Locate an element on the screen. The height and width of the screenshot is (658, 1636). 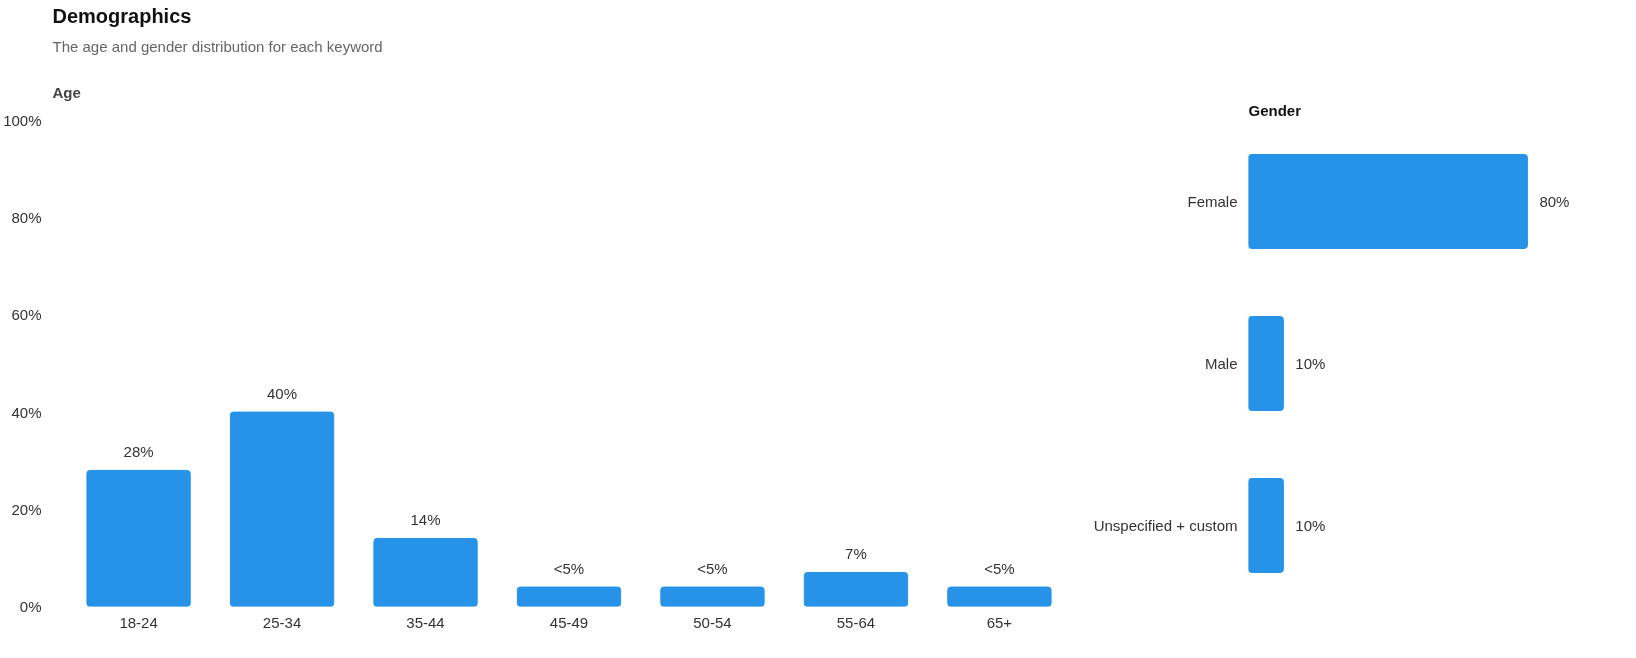
y-tick-label: 100% is located at coordinates (22, 120).